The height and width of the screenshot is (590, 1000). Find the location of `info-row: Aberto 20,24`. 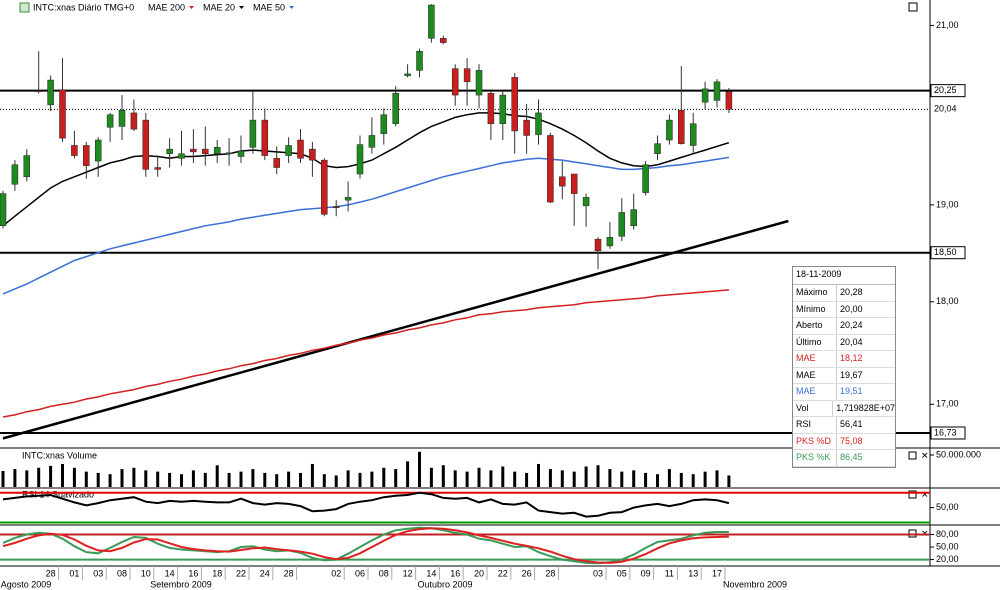

info-row: Aberto 20,24 is located at coordinates (844, 326).